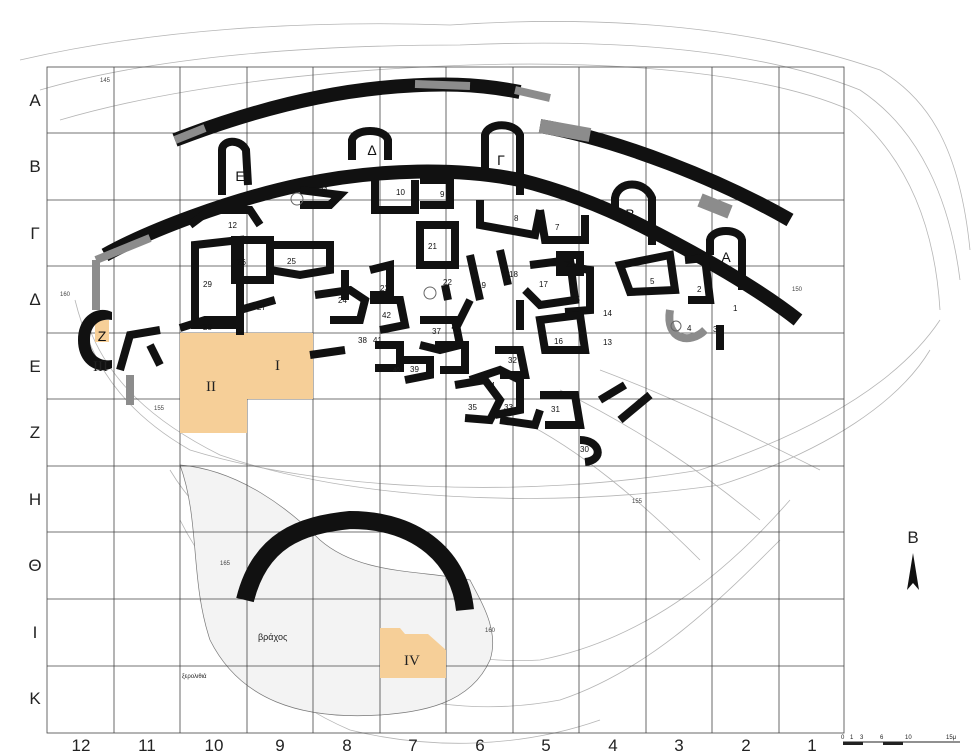  What do you see at coordinates (432, 246) in the screenshot?
I see `room-label: 21` at bounding box center [432, 246].